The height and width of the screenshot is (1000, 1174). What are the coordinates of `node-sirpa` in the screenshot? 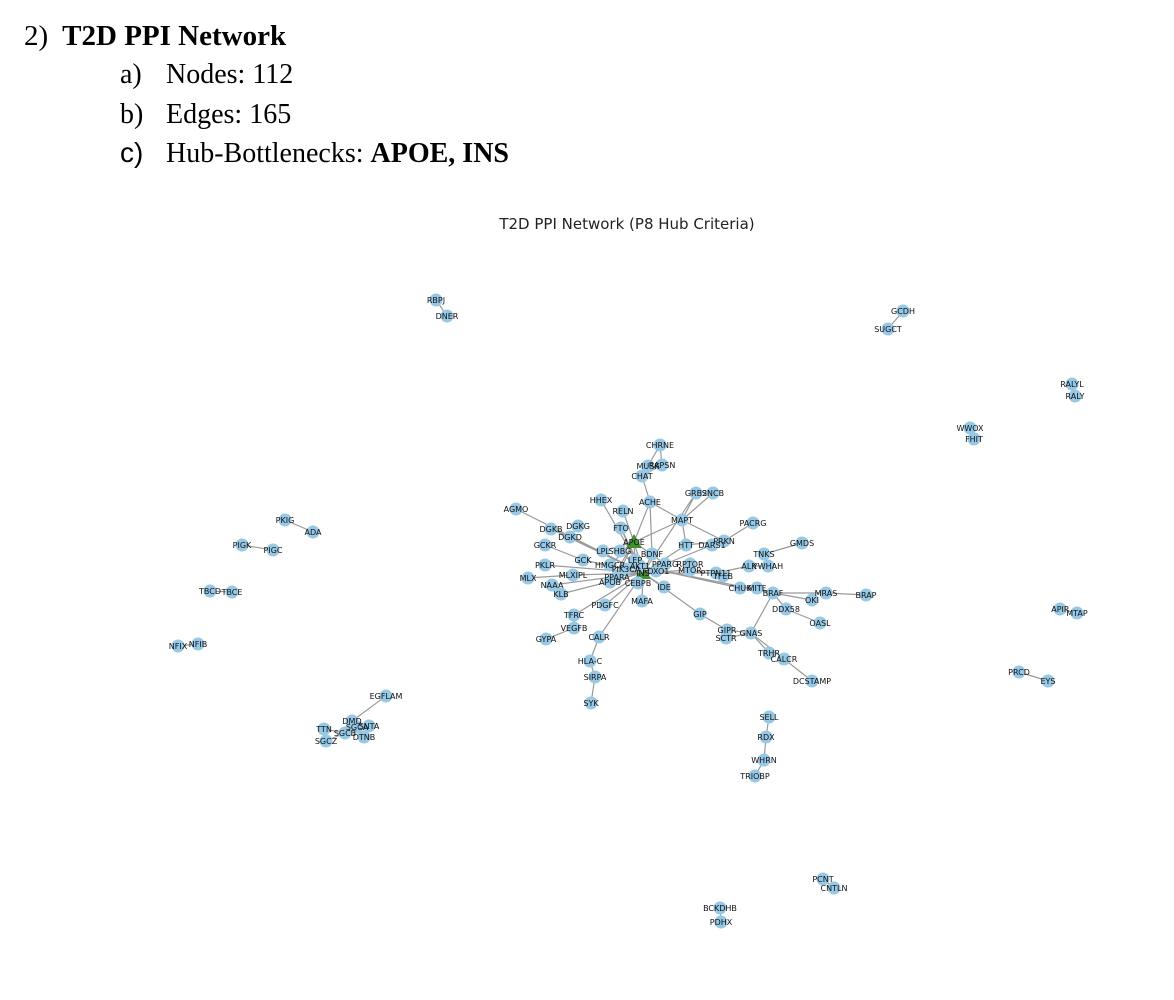 It's located at (595, 677).